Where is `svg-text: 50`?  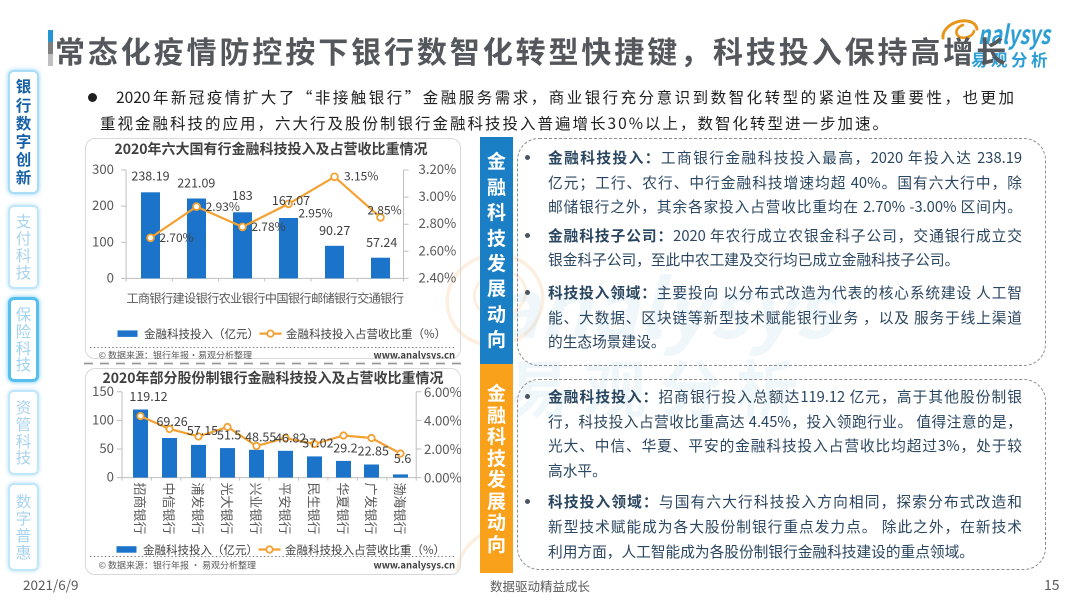
svg-text: 50 is located at coordinates (106, 447).